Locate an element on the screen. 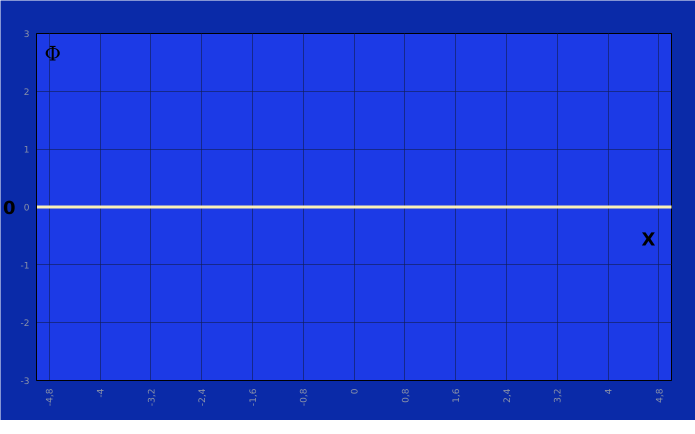 The width and height of the screenshot is (695, 434). x-tick-label: -2,4 is located at coordinates (203, 397).